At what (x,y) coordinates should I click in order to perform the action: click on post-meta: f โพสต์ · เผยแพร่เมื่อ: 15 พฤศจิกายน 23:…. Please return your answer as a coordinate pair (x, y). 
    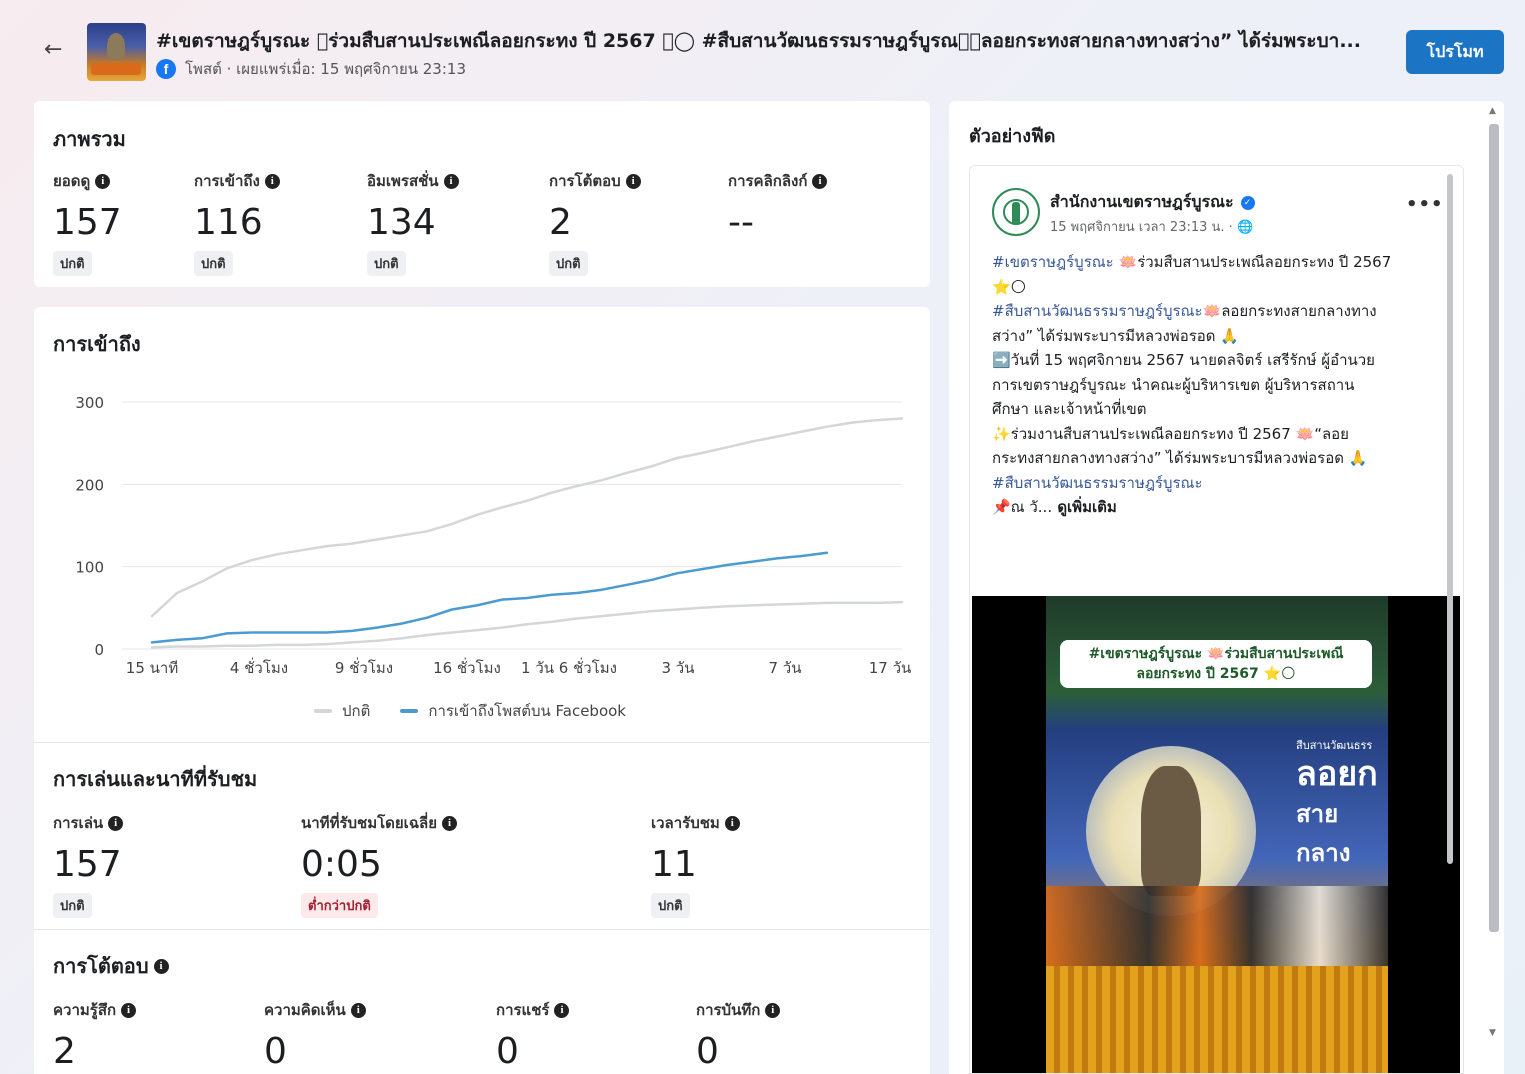
    Looking at the image, I should click on (311, 69).